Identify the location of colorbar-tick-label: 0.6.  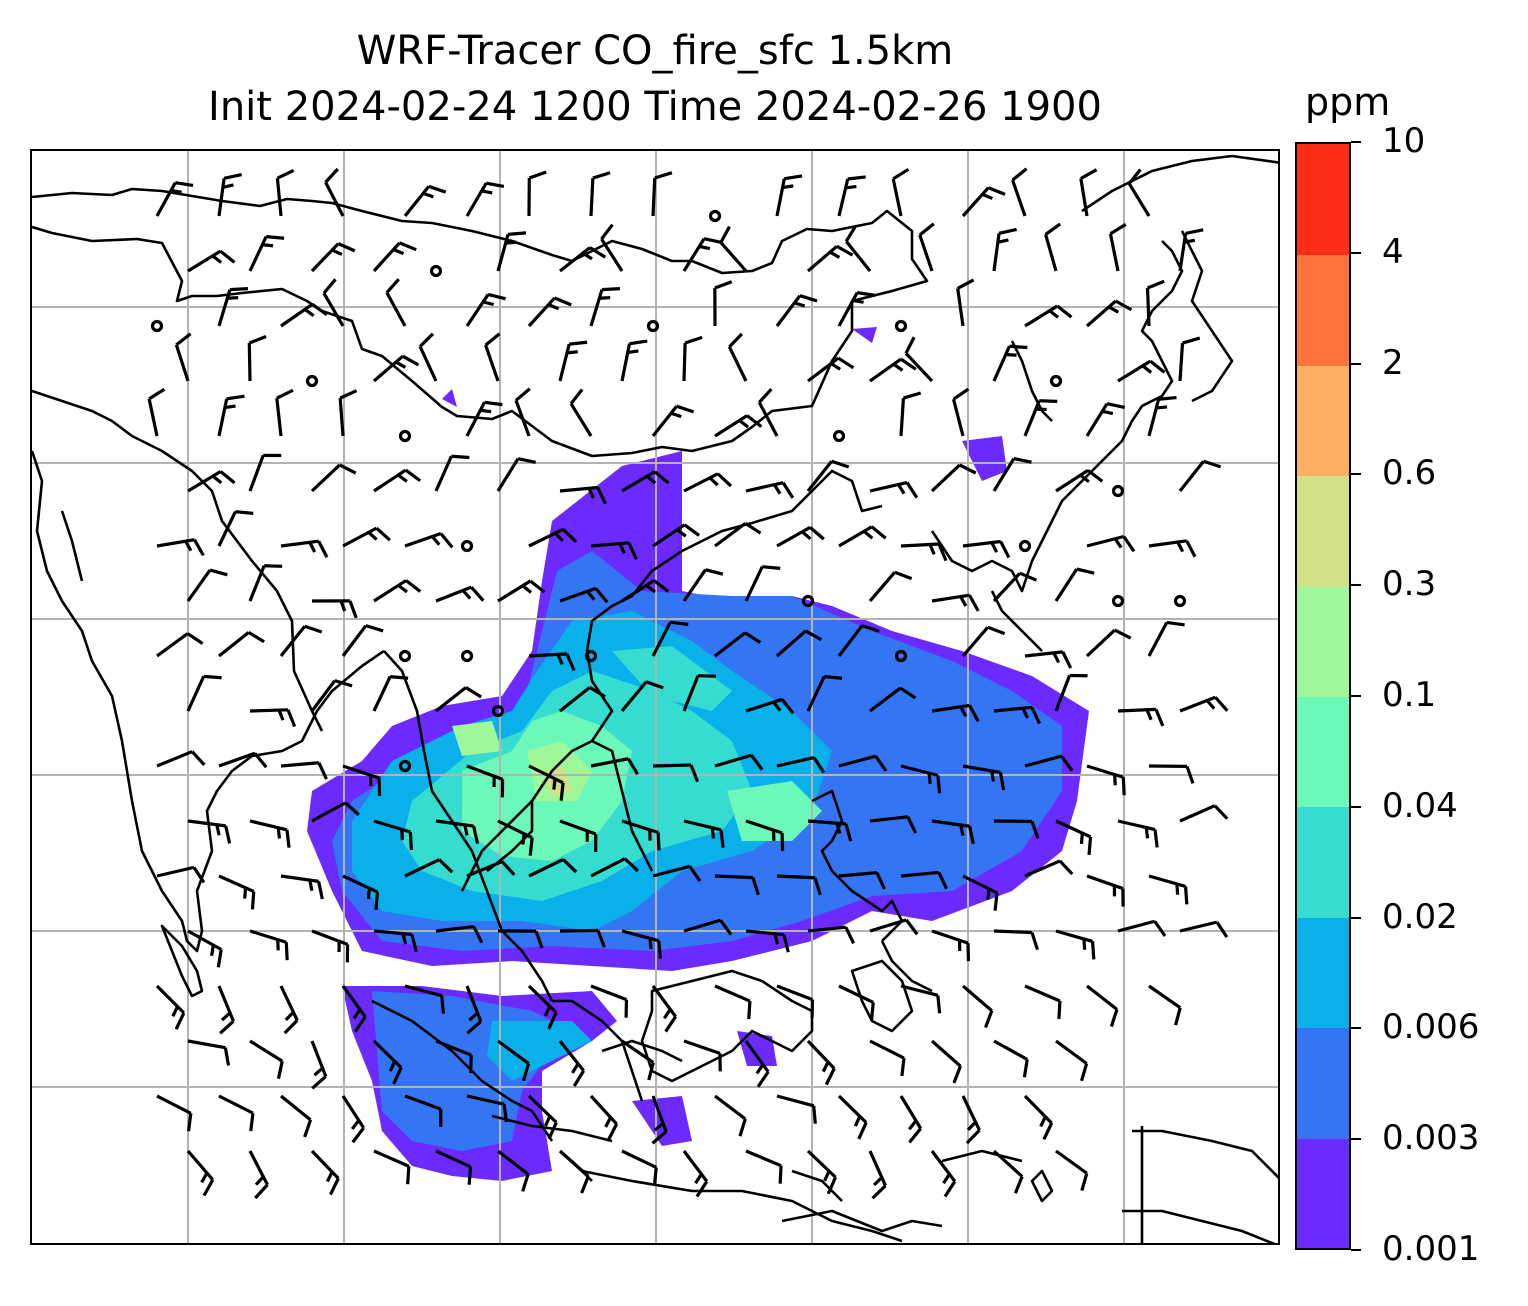
(1409, 473).